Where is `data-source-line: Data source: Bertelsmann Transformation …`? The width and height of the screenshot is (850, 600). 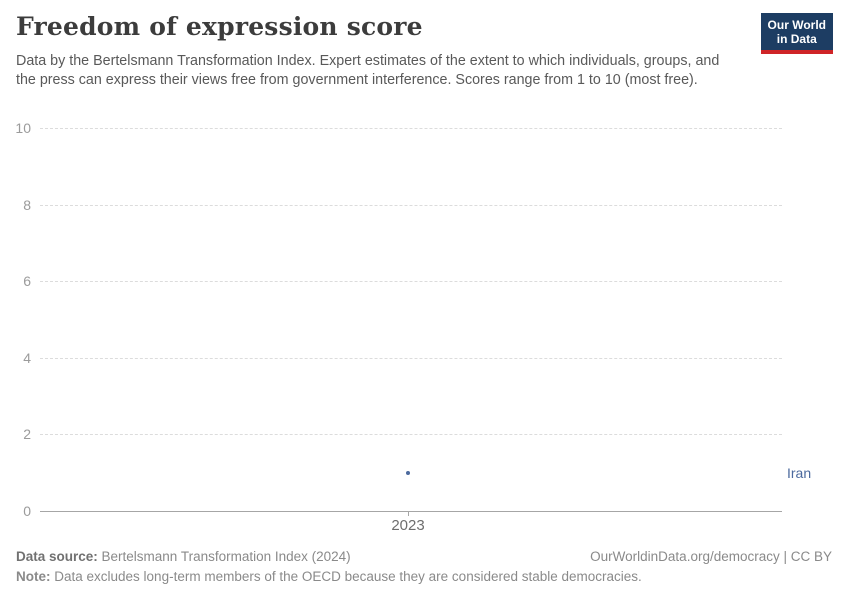 data-source-line: Data source: Bertelsmann Transformation … is located at coordinates (183, 556).